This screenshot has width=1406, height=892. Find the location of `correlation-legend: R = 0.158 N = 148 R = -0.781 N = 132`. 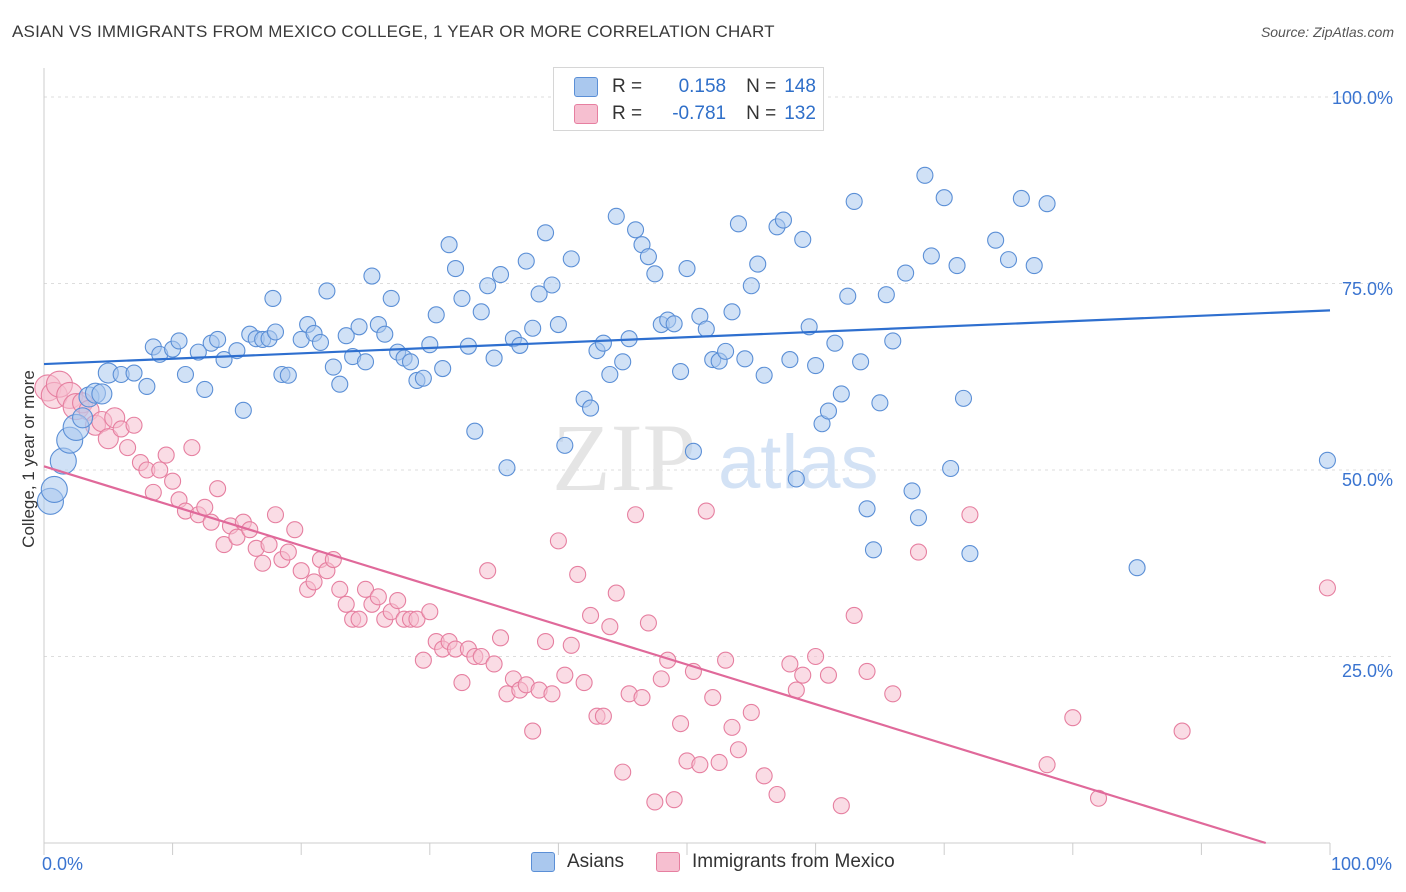

correlation-legend: R = 0.158 N = 148 R = -0.781 N = 132 is located at coordinates (688, 99).